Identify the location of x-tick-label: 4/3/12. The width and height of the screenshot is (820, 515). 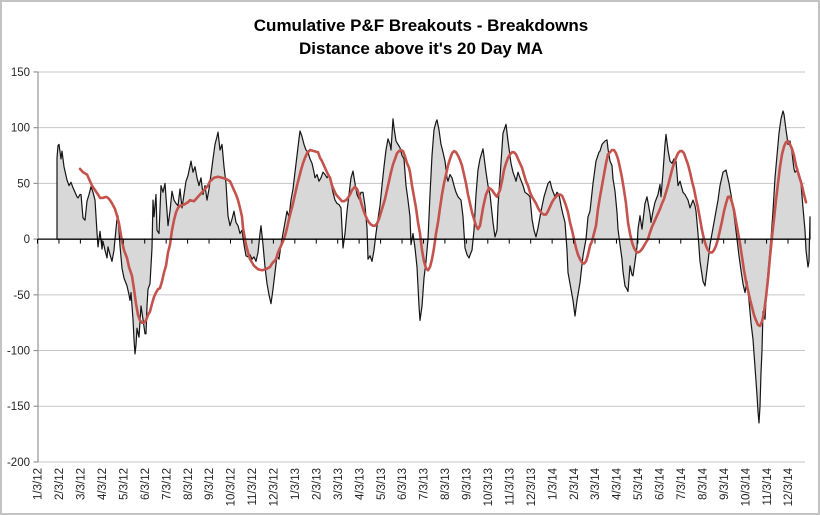
(103, 484).